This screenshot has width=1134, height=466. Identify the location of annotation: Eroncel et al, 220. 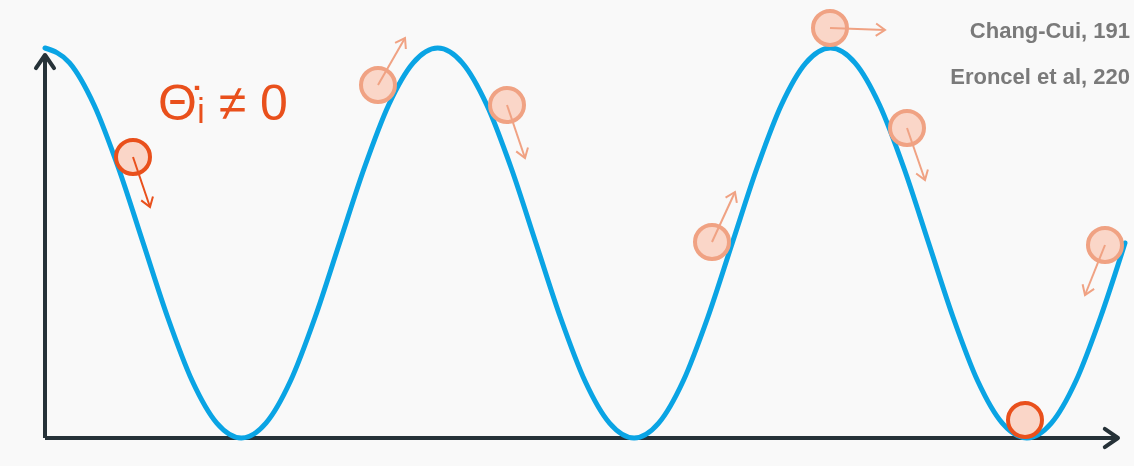
(1040, 76).